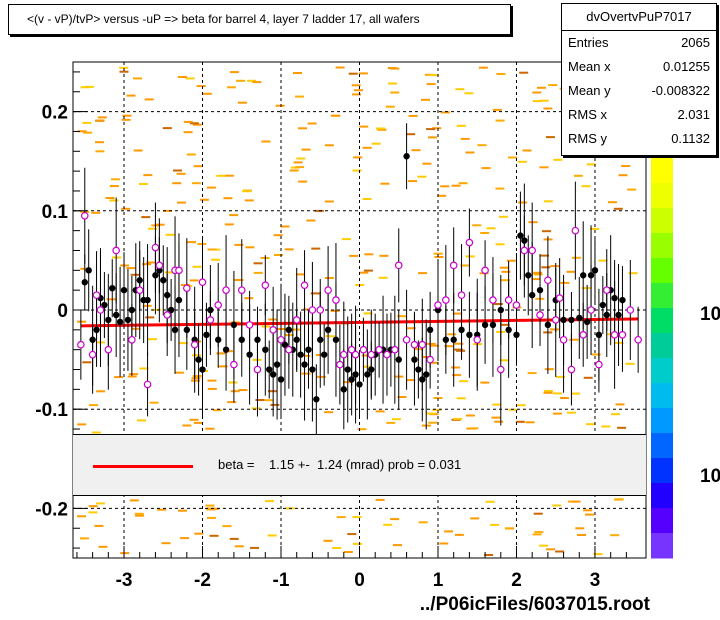  I want to click on palette-label: 10, so click(710, 314).